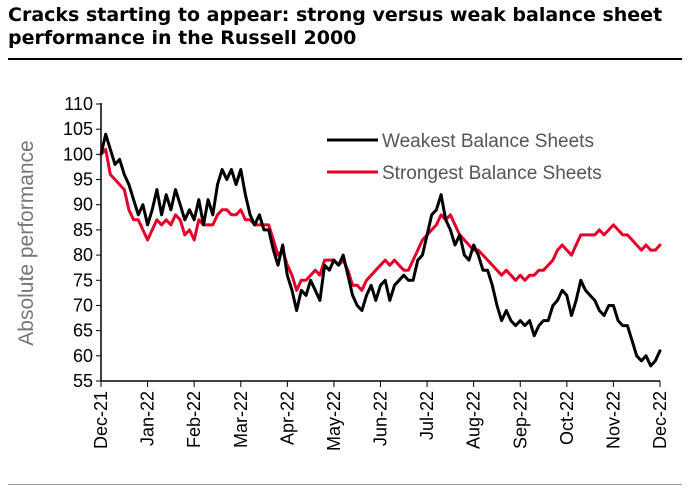  What do you see at coordinates (474, 420) in the screenshot?
I see `x-tick-label: Aug-22` at bounding box center [474, 420].